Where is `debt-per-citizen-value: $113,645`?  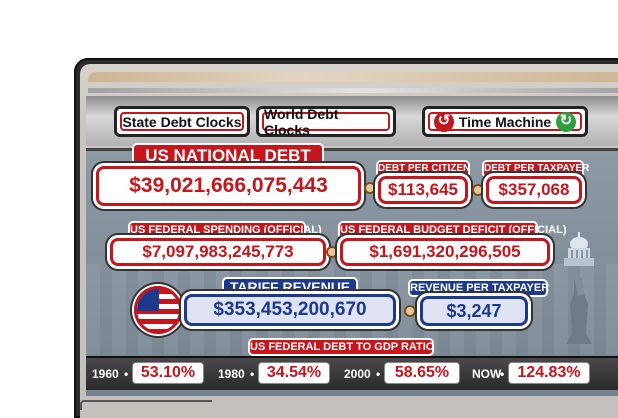 debt-per-citizen-value: $113,645 is located at coordinates (423, 190).